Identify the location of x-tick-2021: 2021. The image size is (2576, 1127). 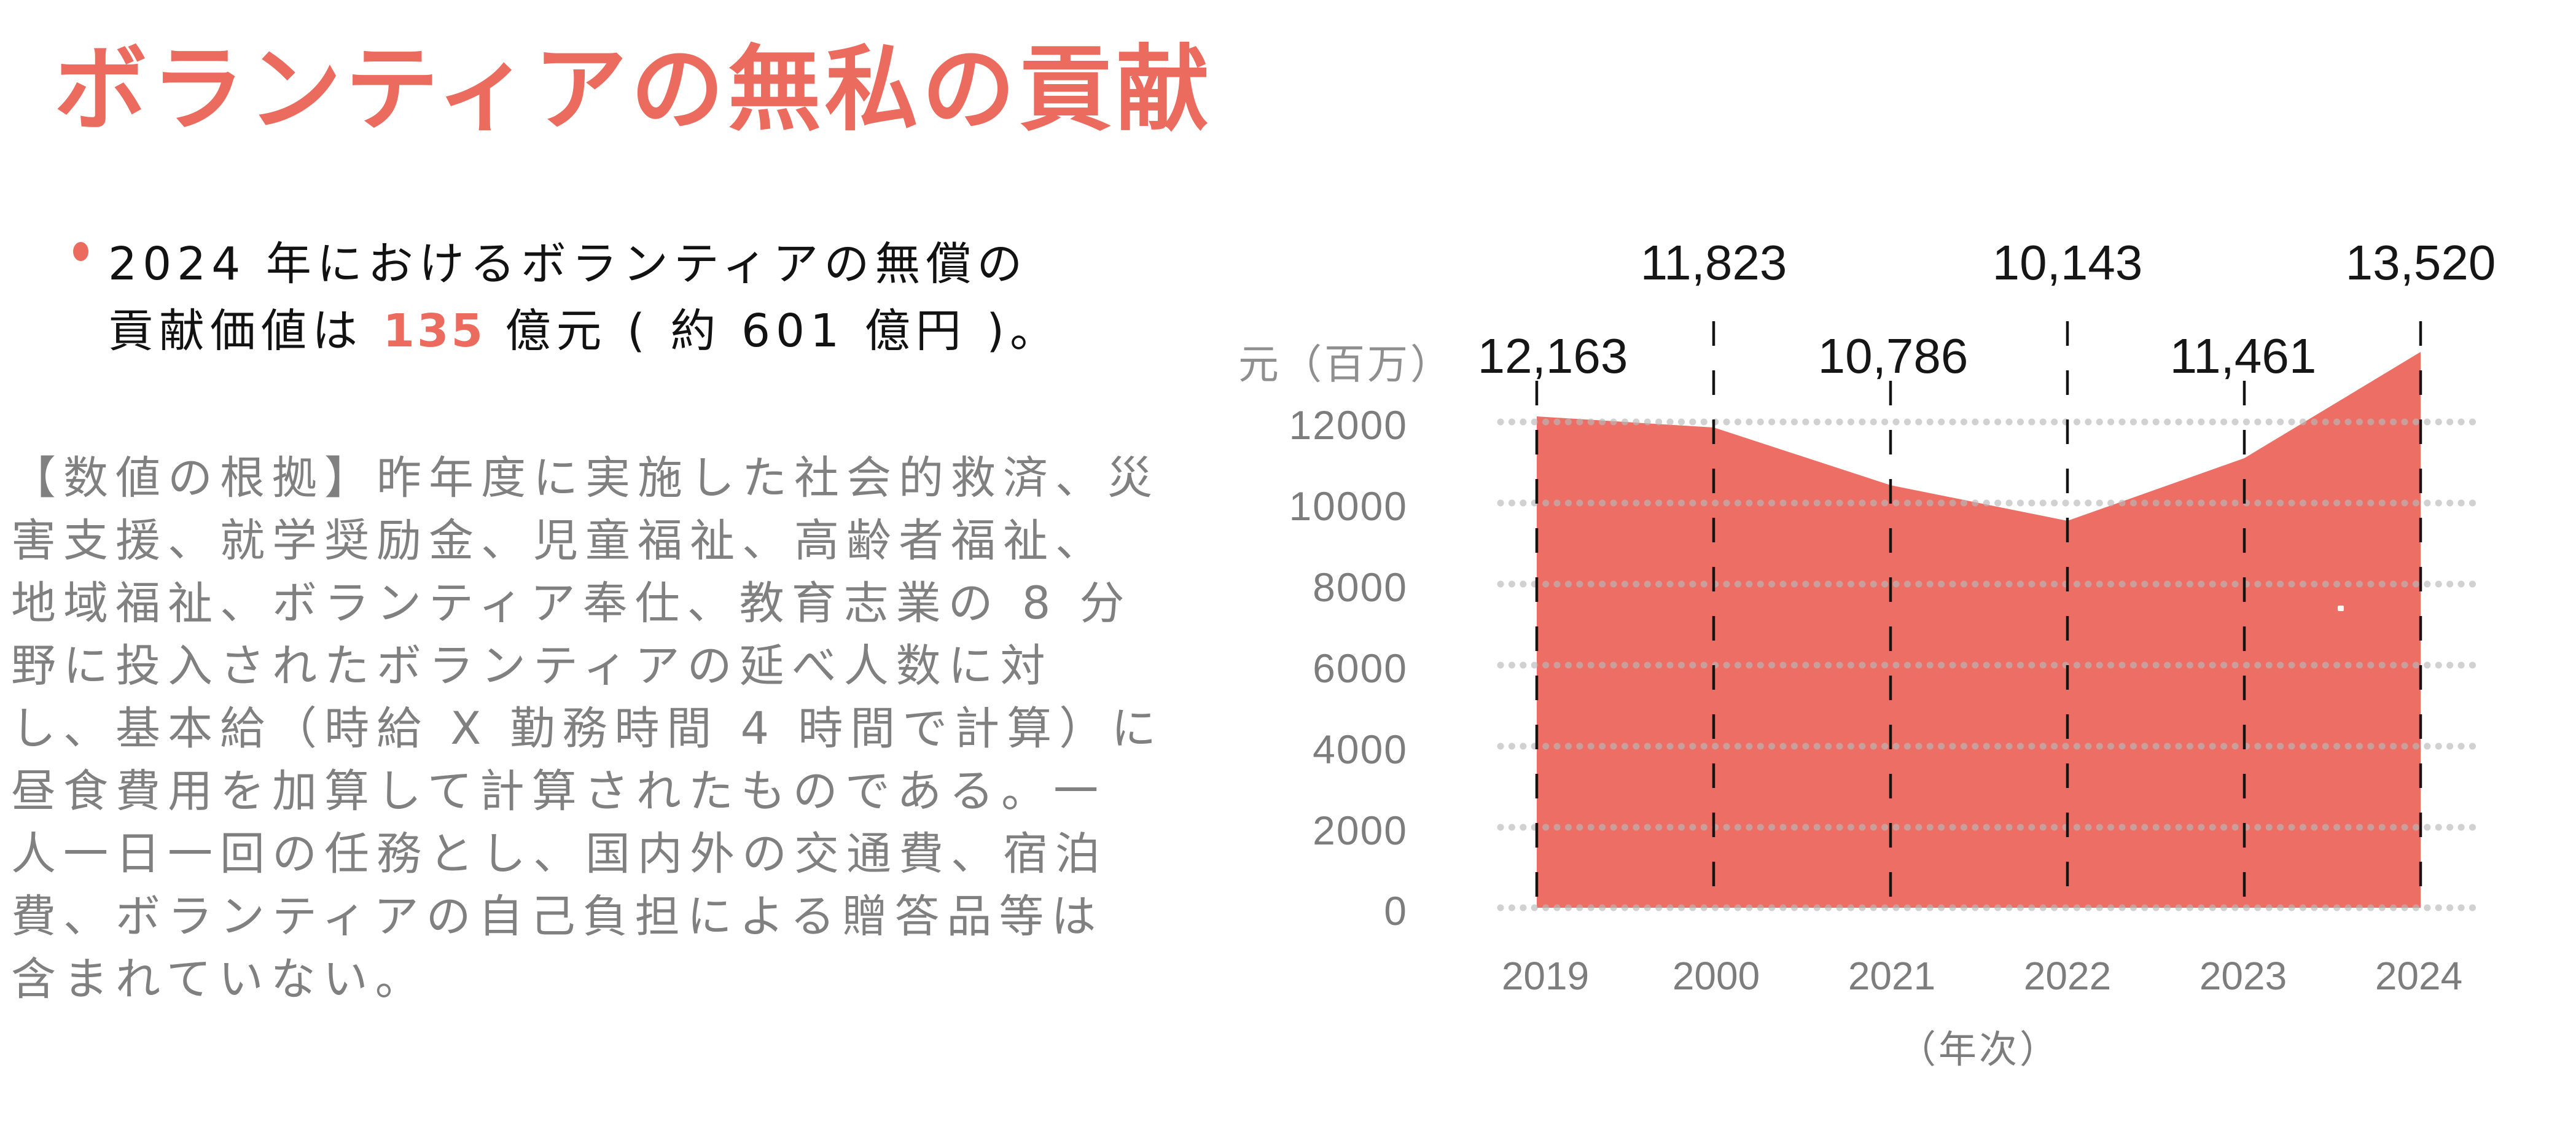
(1892, 976).